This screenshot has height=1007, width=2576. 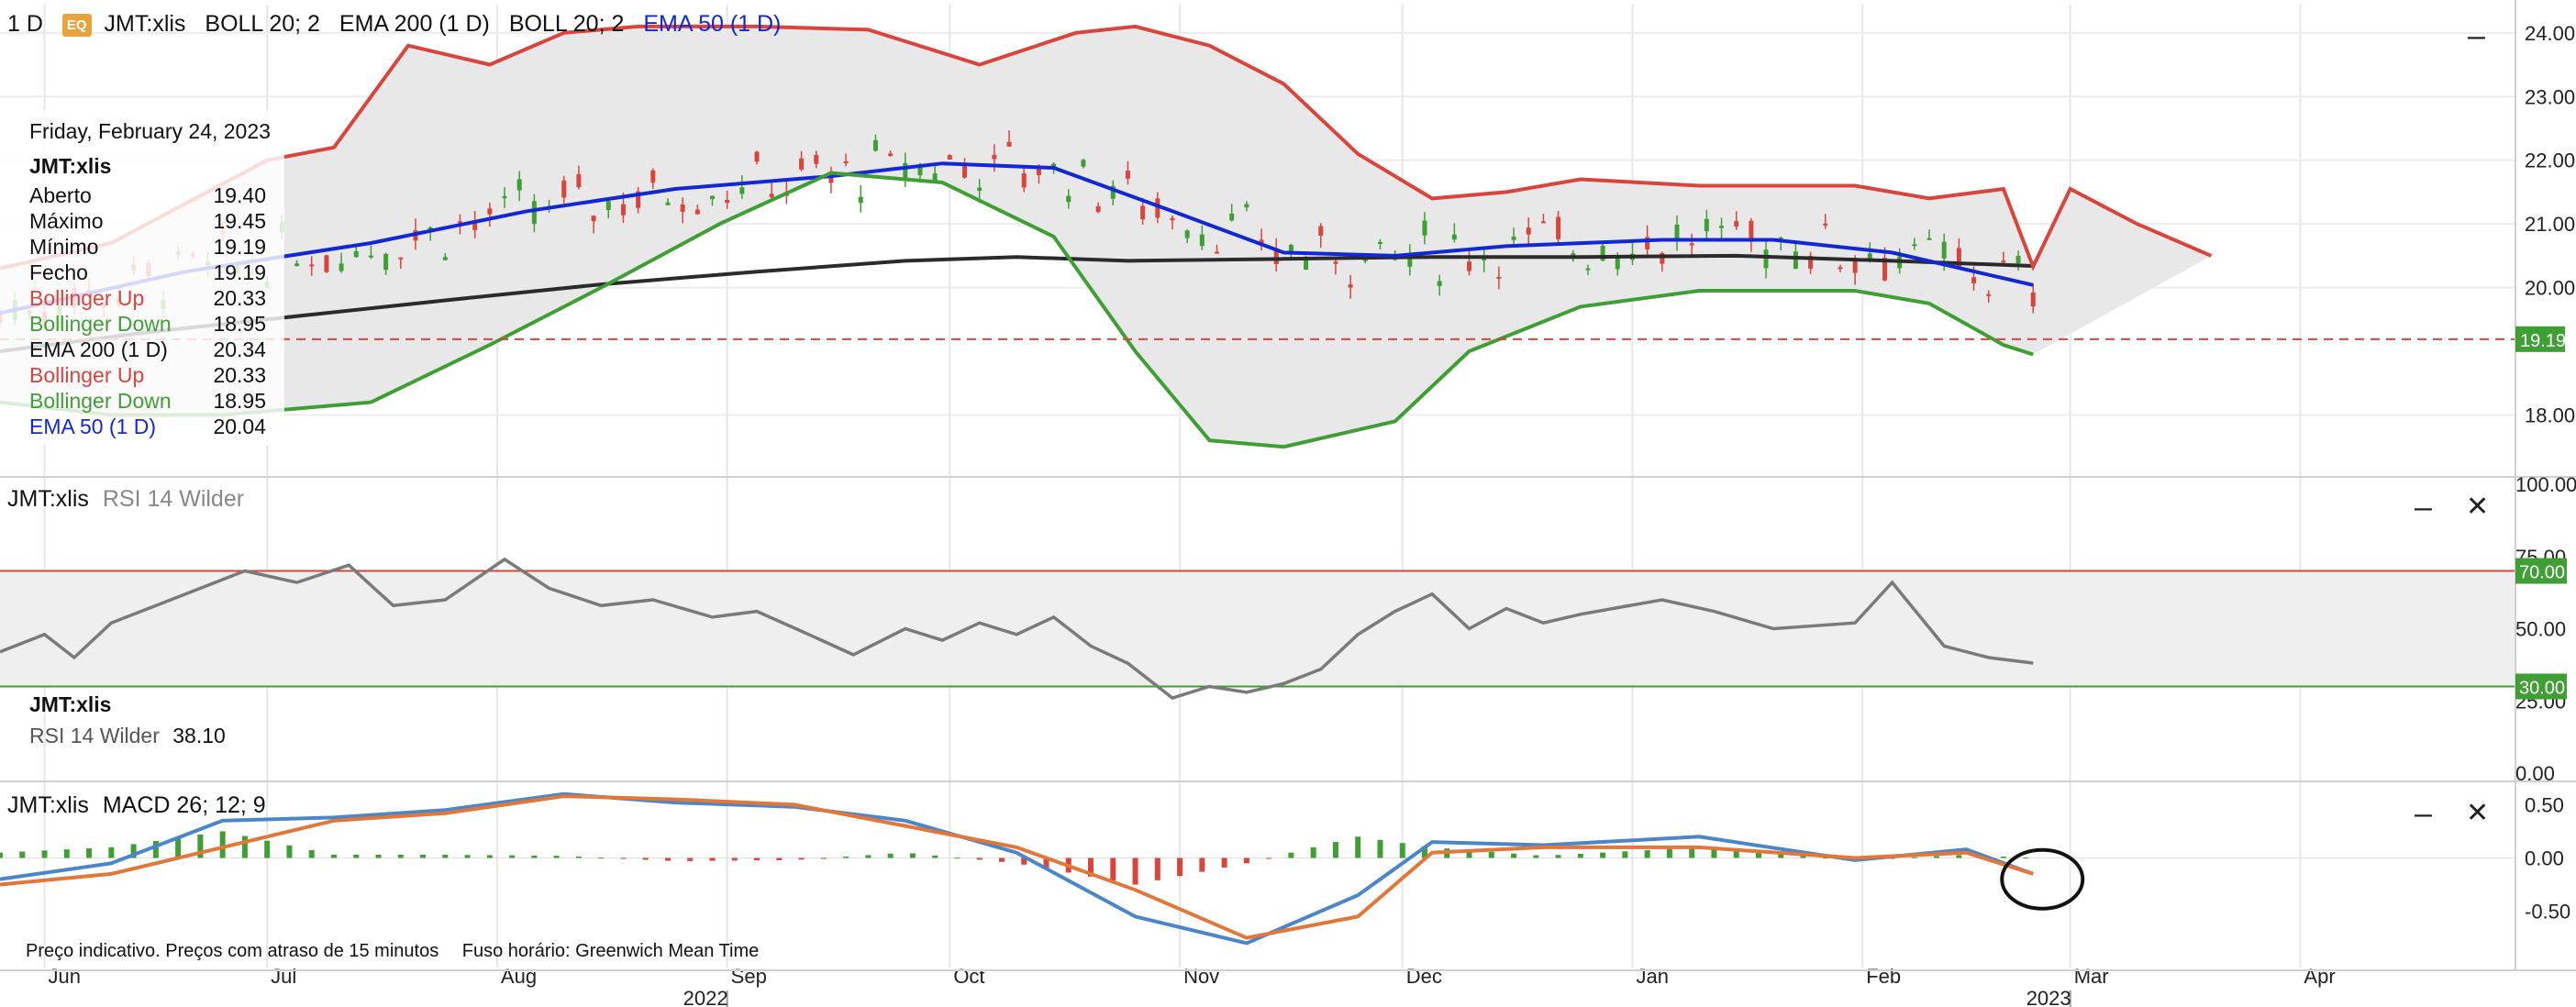 What do you see at coordinates (2478, 507) in the screenshot?
I see `rsi-close-icon: ✕` at bounding box center [2478, 507].